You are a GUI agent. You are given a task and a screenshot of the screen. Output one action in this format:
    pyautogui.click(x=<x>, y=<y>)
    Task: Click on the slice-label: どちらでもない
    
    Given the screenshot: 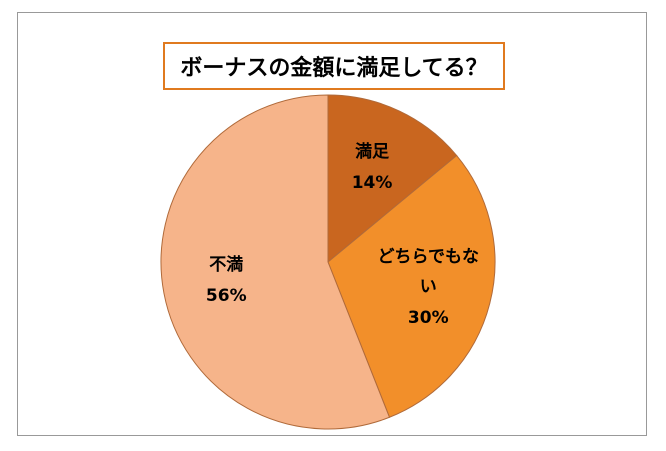 What is the action you would take?
    pyautogui.click(x=428, y=271)
    